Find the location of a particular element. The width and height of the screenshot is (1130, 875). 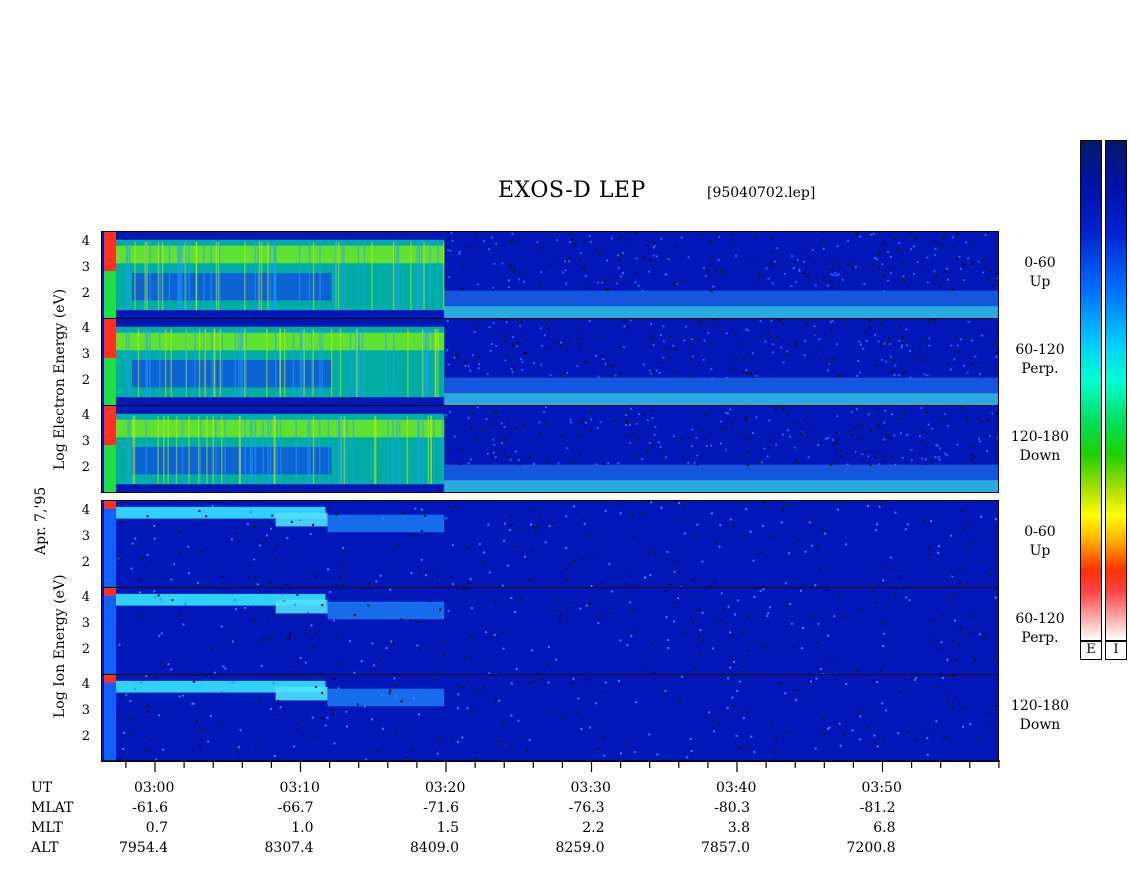

file-label: [95040702.lep] is located at coordinates (761, 193).